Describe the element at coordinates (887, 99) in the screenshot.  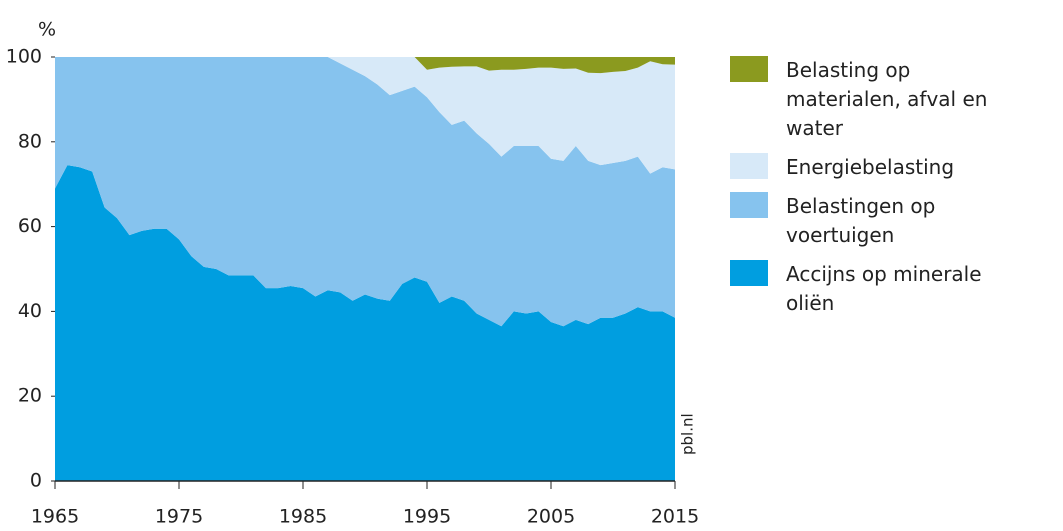
I see `legend-label: Belasting op materialen, afval en water` at that location.